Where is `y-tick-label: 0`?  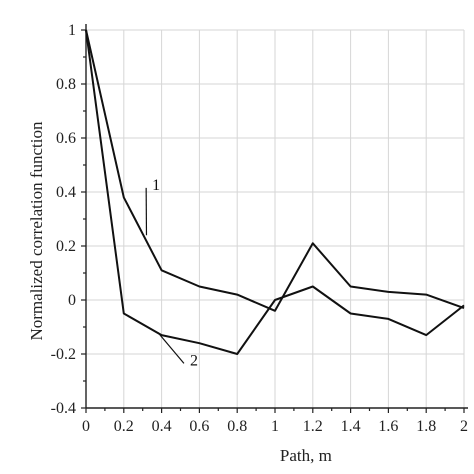
y-tick-label: 0 is located at coordinates (72, 300).